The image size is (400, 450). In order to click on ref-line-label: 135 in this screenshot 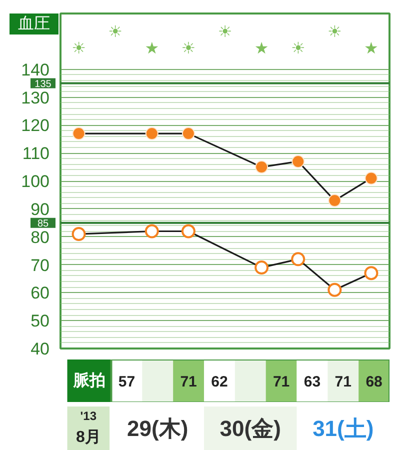, I will do `click(43, 84)`.